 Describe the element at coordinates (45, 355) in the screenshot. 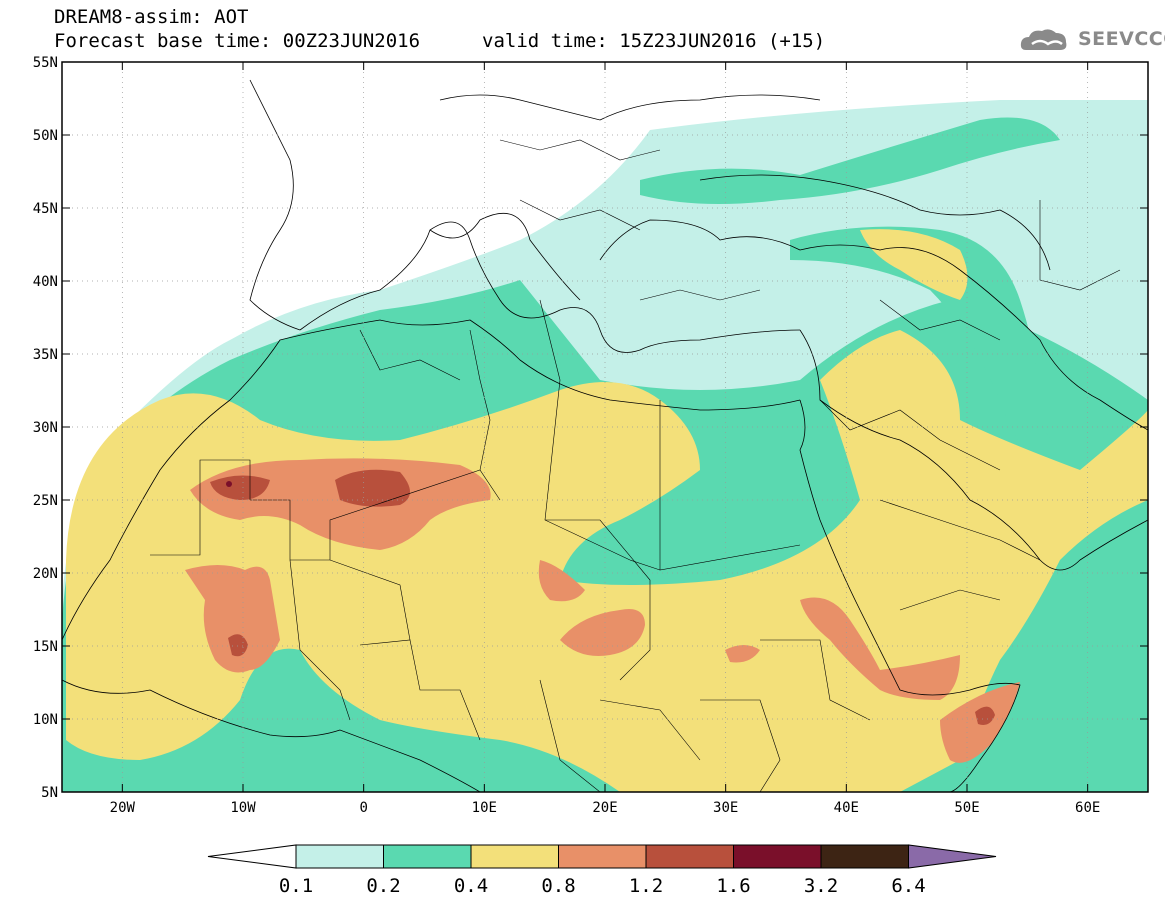

I see `lat-tick-label: 35N` at that location.